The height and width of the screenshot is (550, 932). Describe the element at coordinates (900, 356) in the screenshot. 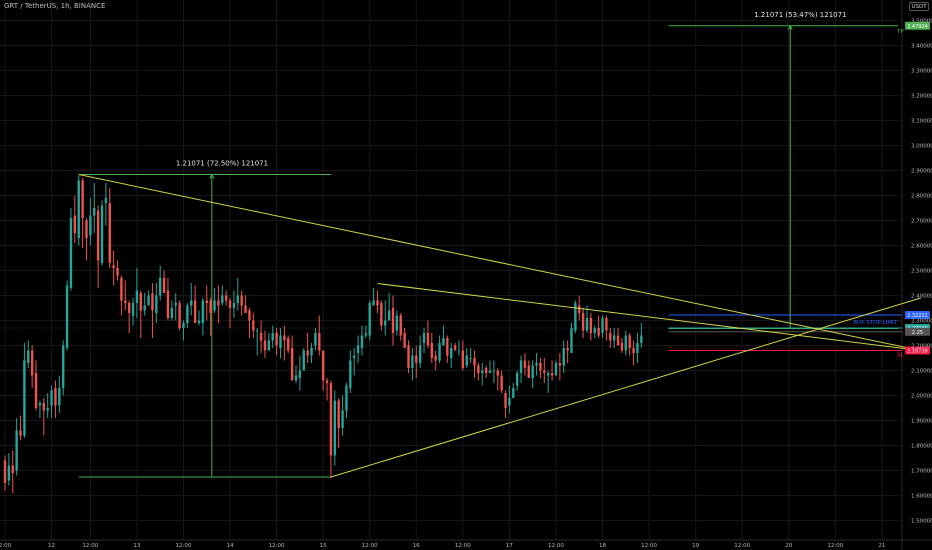

I see `sl-label: SL` at that location.